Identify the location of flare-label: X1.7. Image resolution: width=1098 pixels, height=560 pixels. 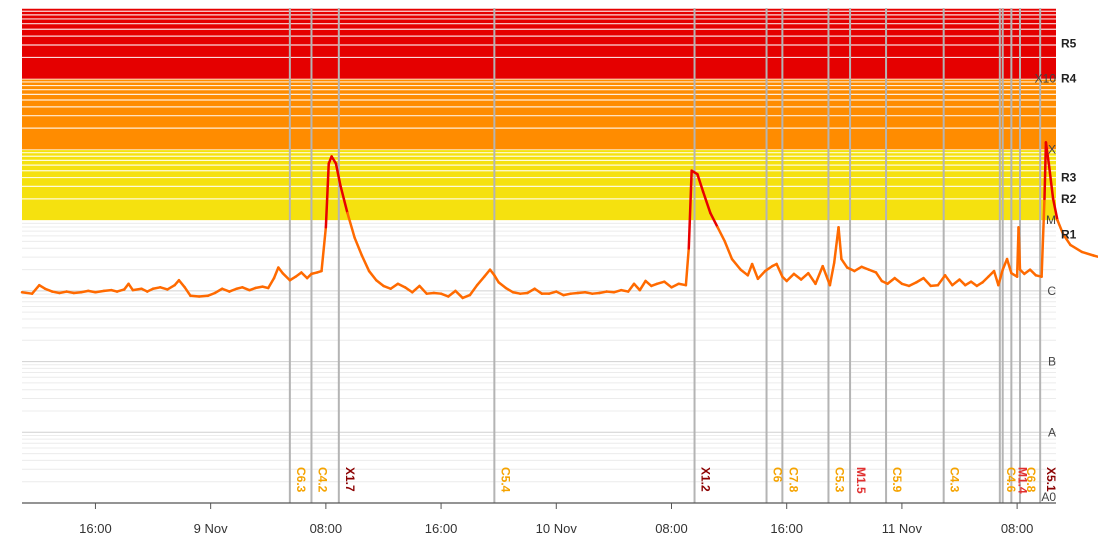
(350, 479).